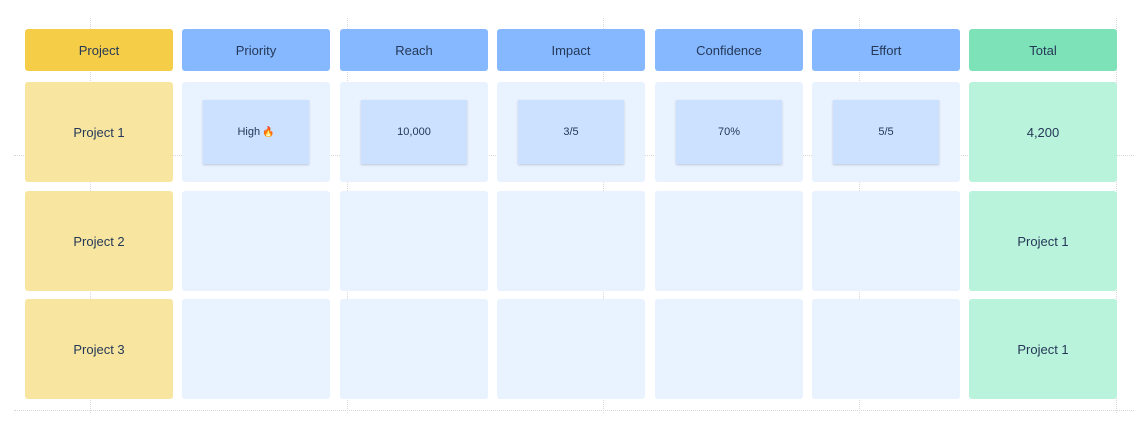 Image resolution: width=1139 pixels, height=430 pixels. I want to click on fire-icon: 🔥, so click(268, 132).